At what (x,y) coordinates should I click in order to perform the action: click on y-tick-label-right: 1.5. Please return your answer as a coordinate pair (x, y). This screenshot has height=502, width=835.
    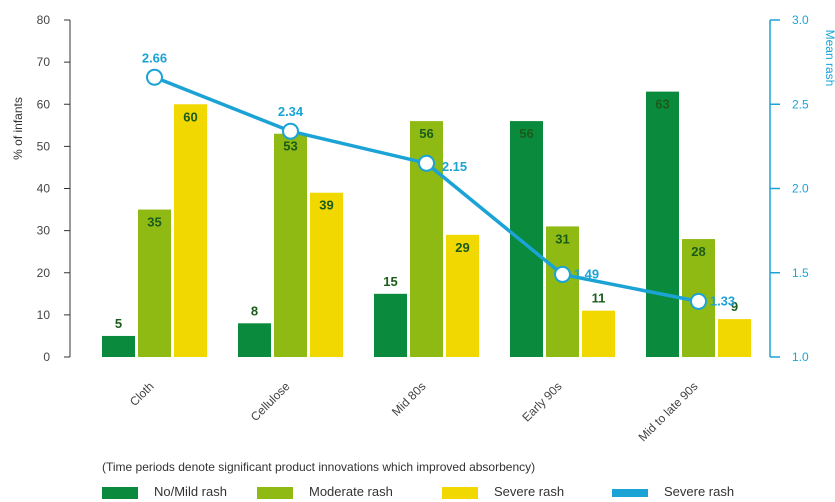
    Looking at the image, I should click on (800, 273).